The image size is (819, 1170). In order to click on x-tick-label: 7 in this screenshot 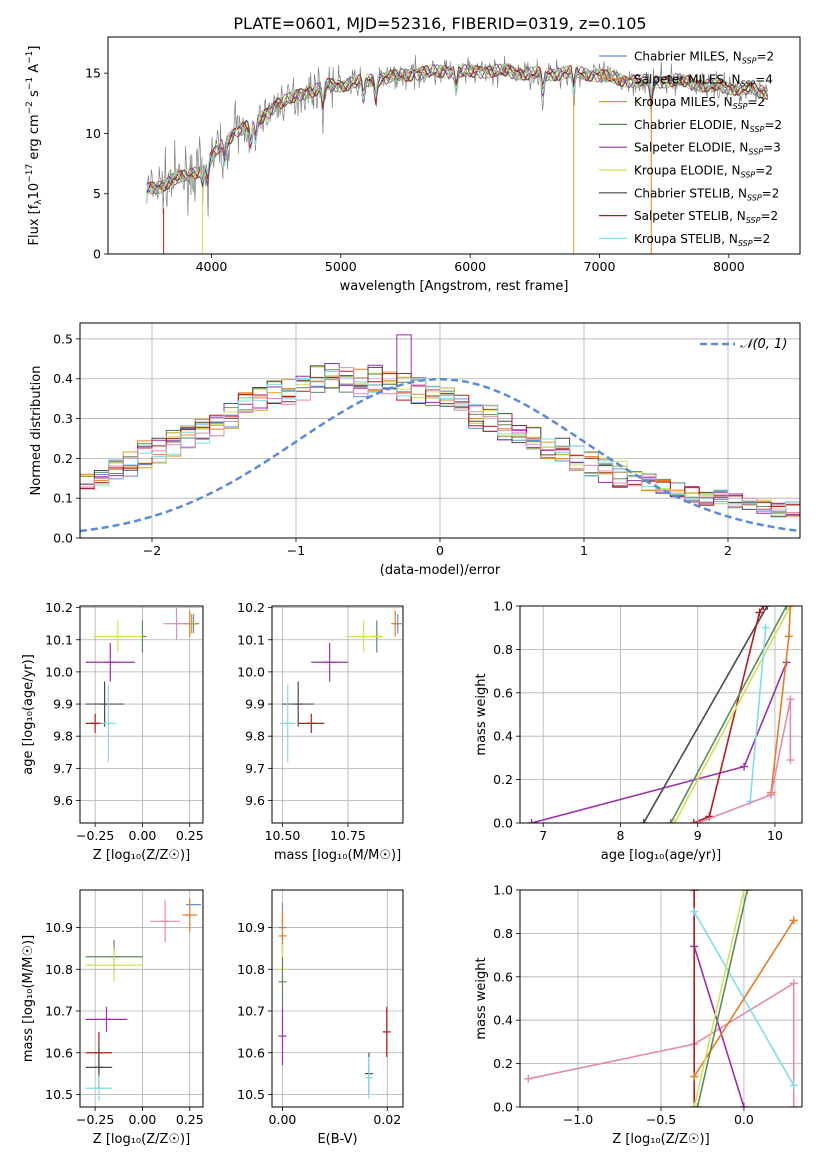, I will do `click(543, 835)`.